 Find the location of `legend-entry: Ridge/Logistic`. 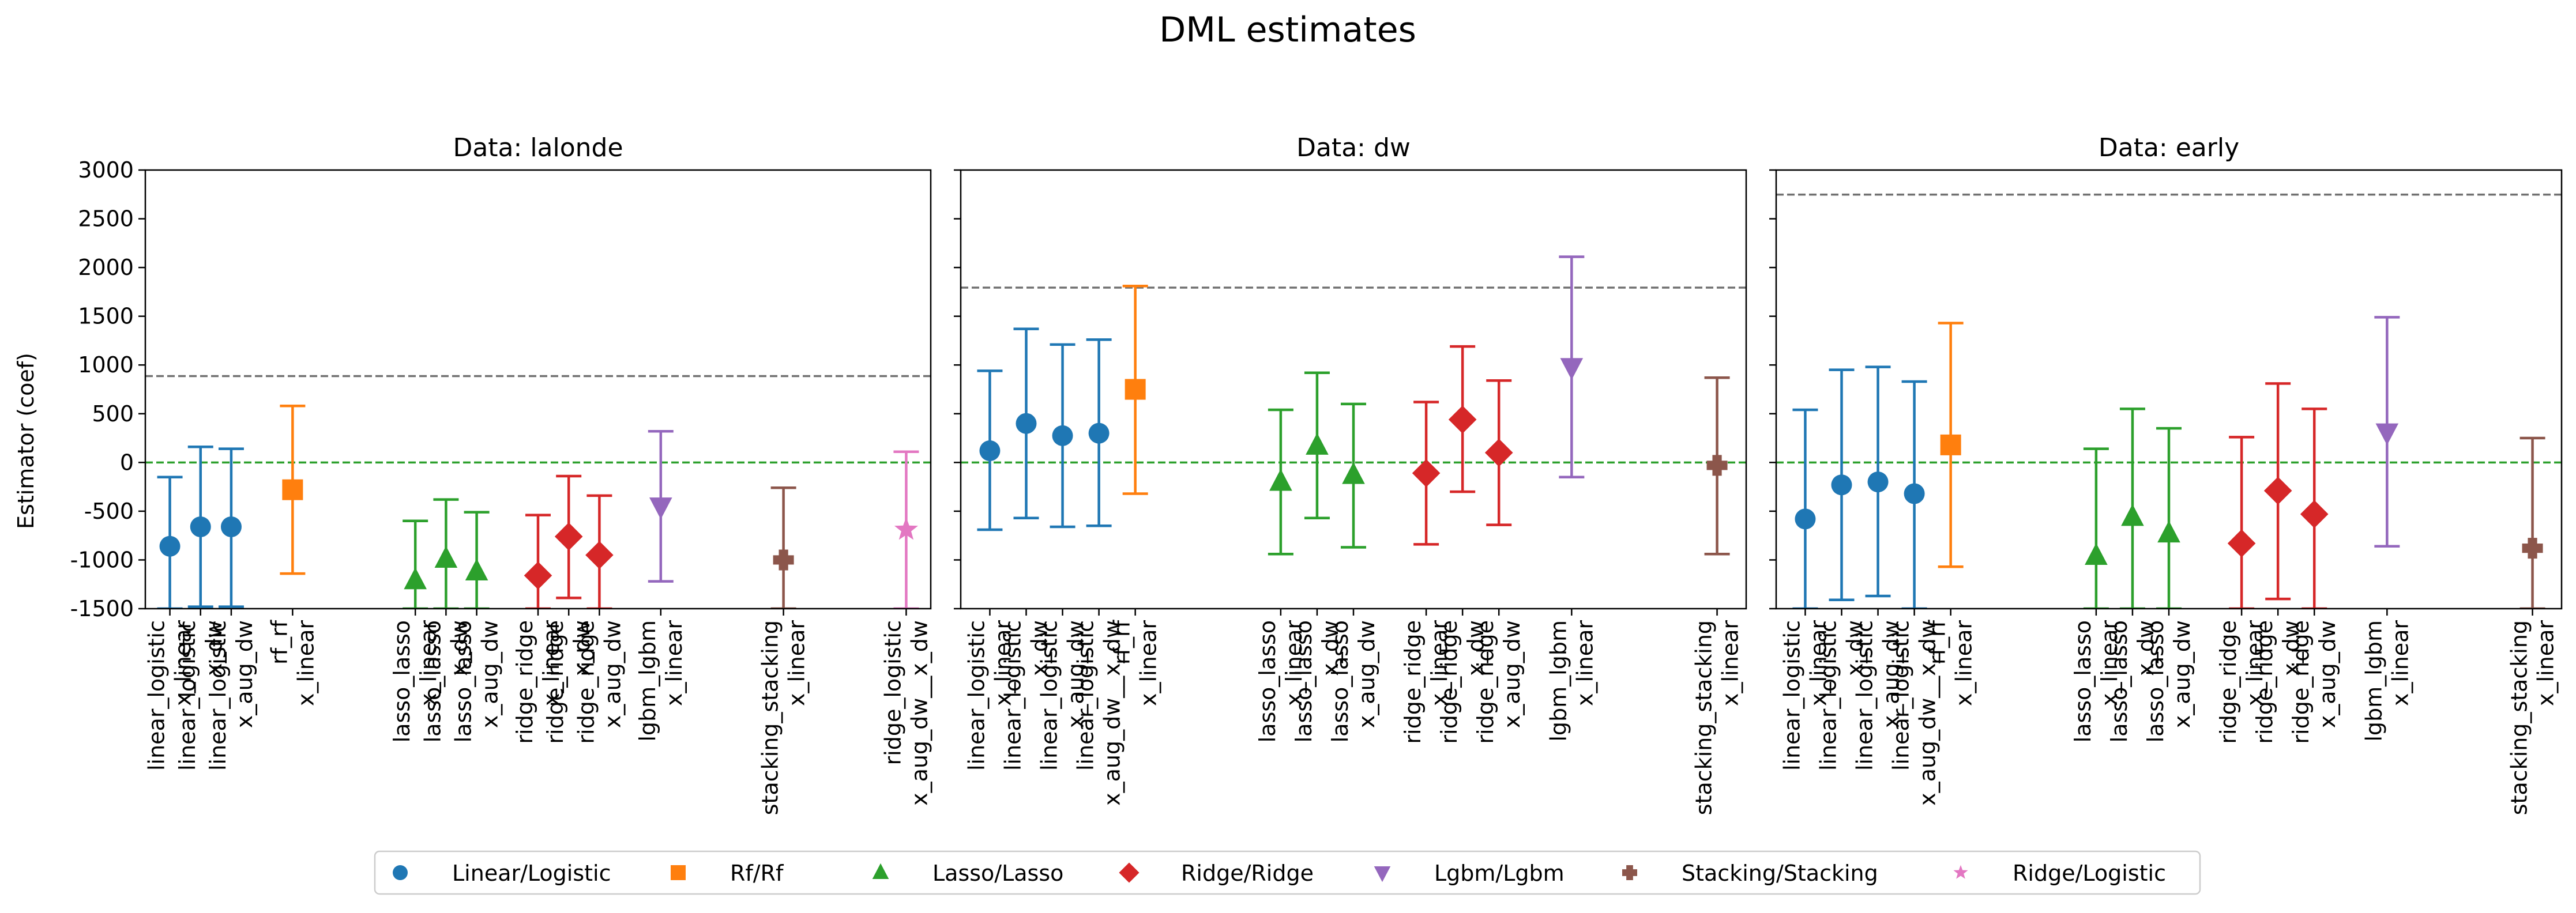

legend-entry: Ridge/Logistic is located at coordinates (2059, 873).